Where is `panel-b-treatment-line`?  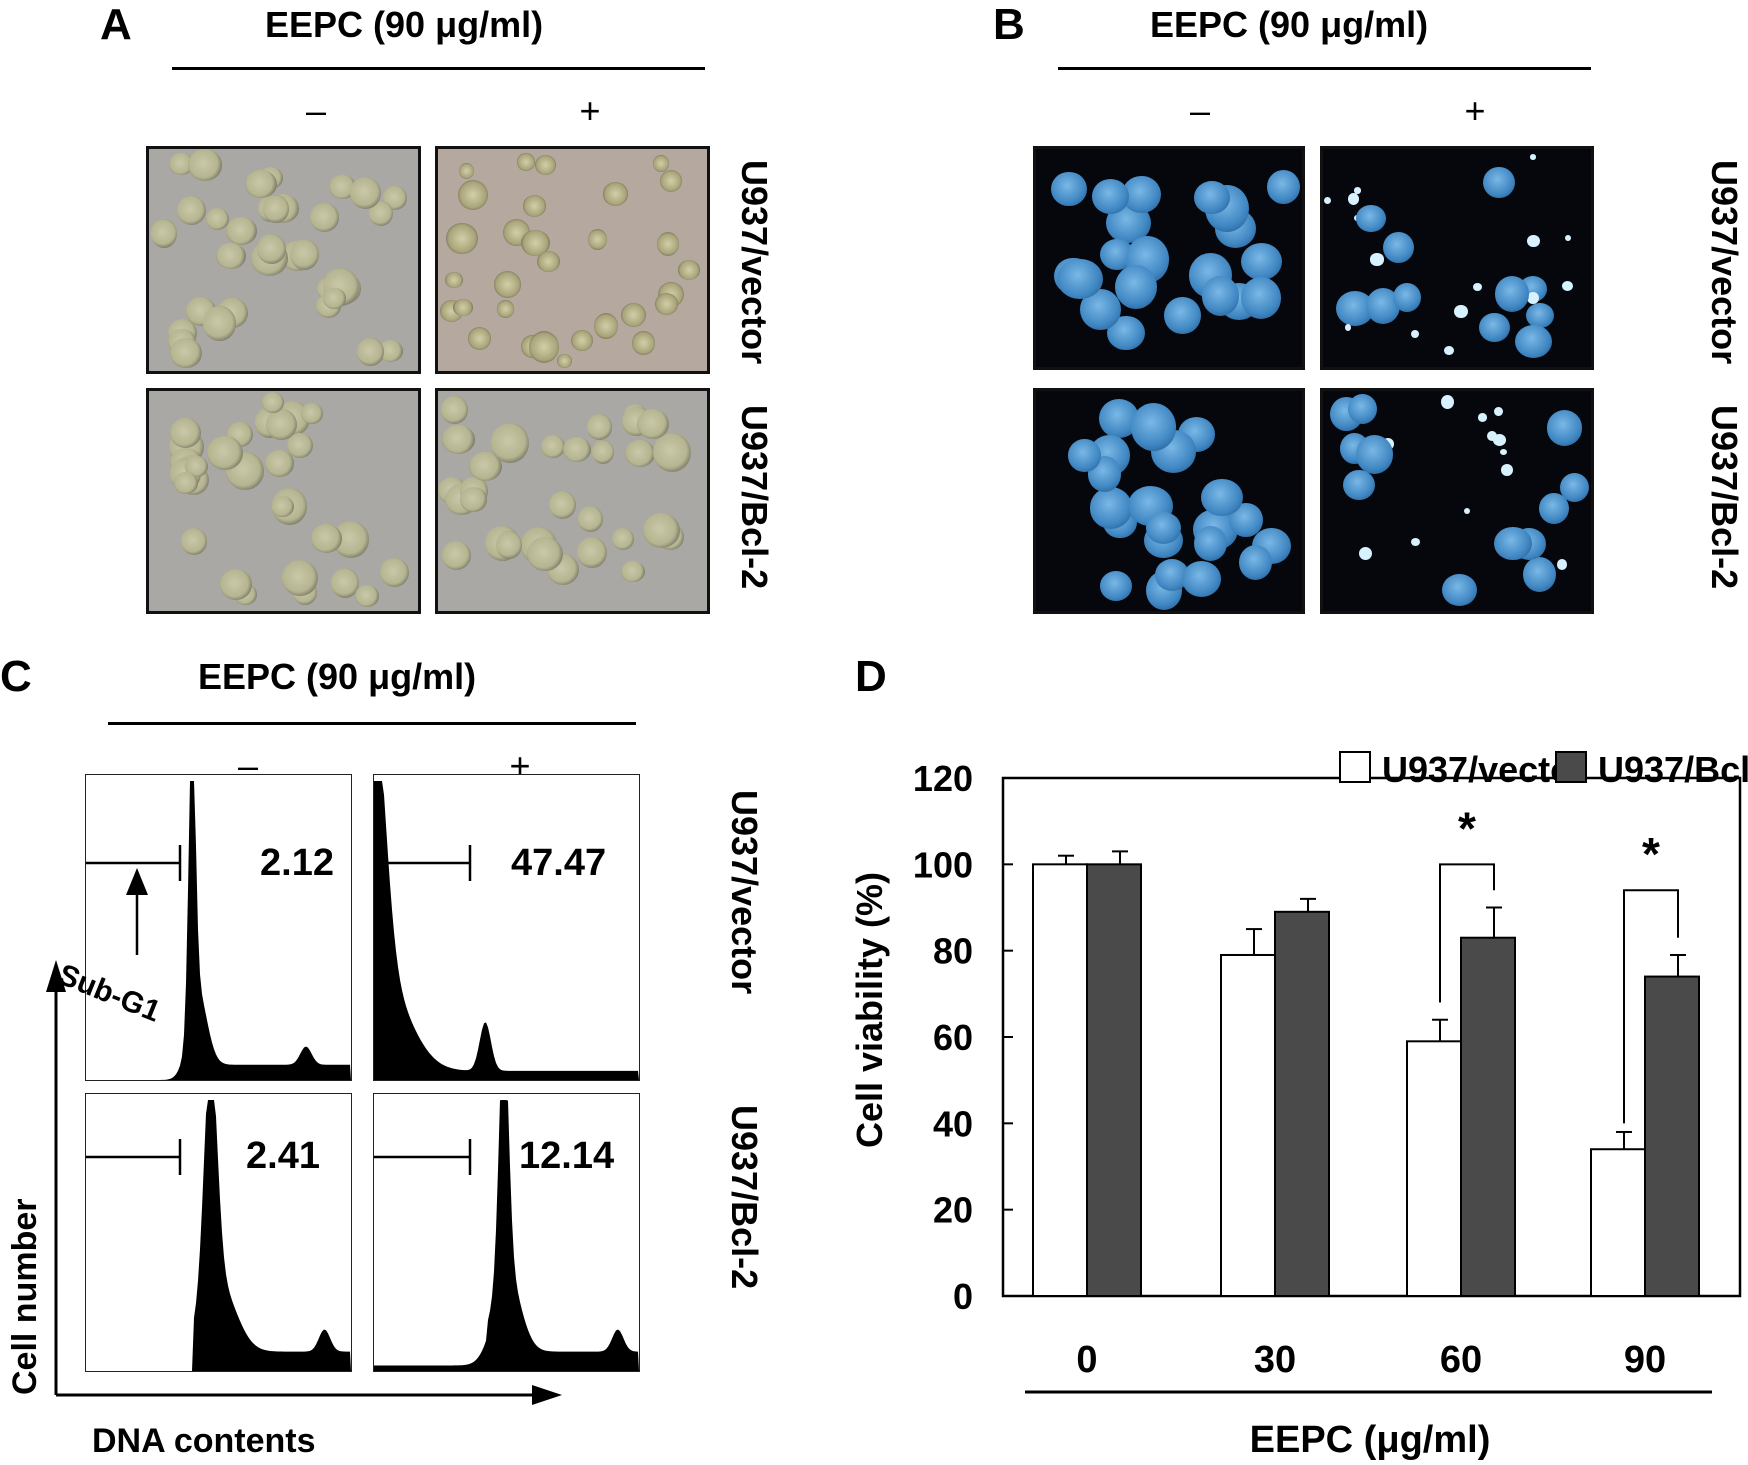
panel-b-treatment-line is located at coordinates (1324, 68).